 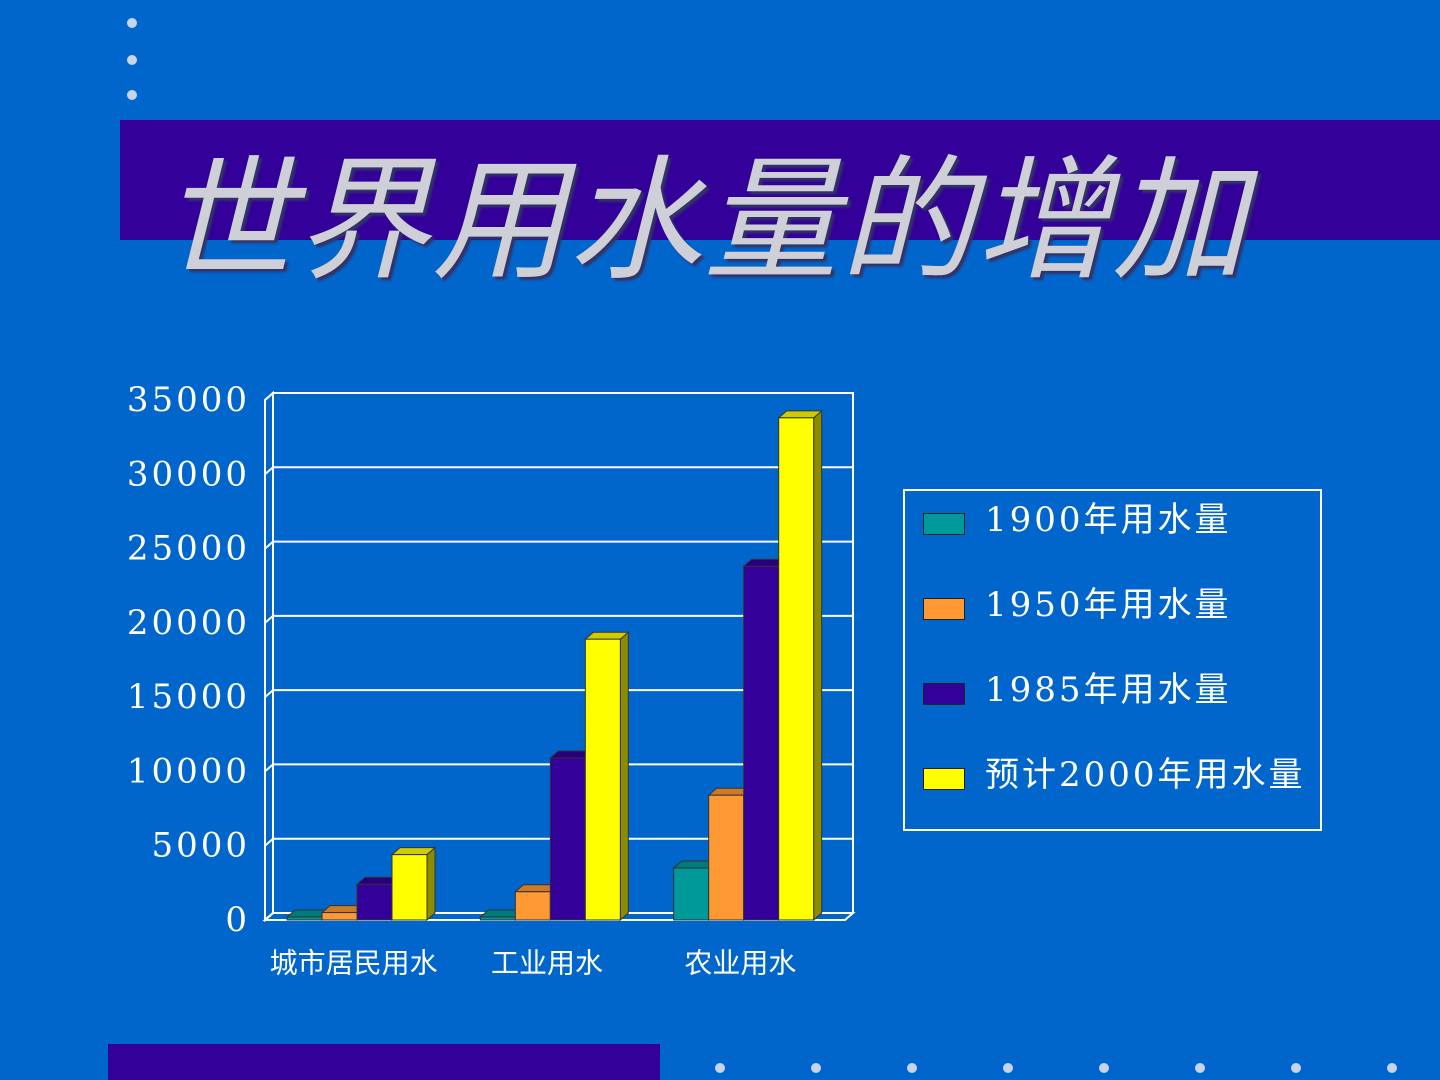 What do you see at coordinates (188, 697) in the screenshot?
I see `y-tick-label: 15000` at bounding box center [188, 697].